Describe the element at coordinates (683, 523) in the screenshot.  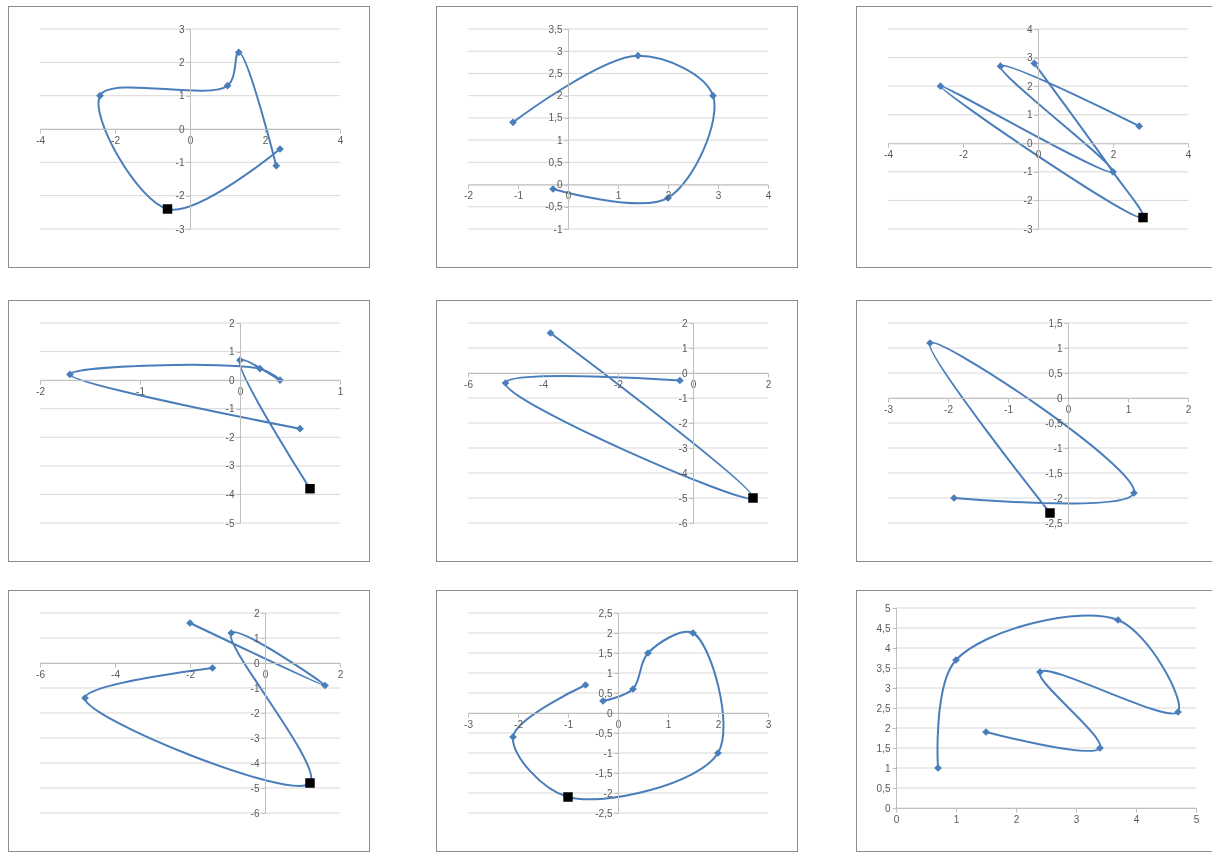
I see `y-tick-label: -6` at that location.